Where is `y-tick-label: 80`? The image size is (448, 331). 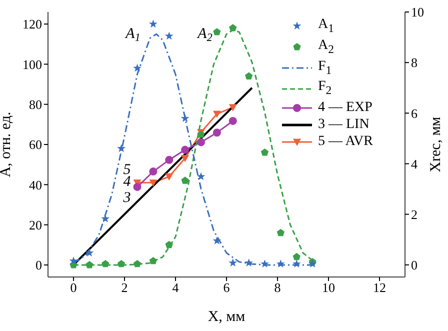
y-tick-label: 80 is located at coordinates (35, 104).